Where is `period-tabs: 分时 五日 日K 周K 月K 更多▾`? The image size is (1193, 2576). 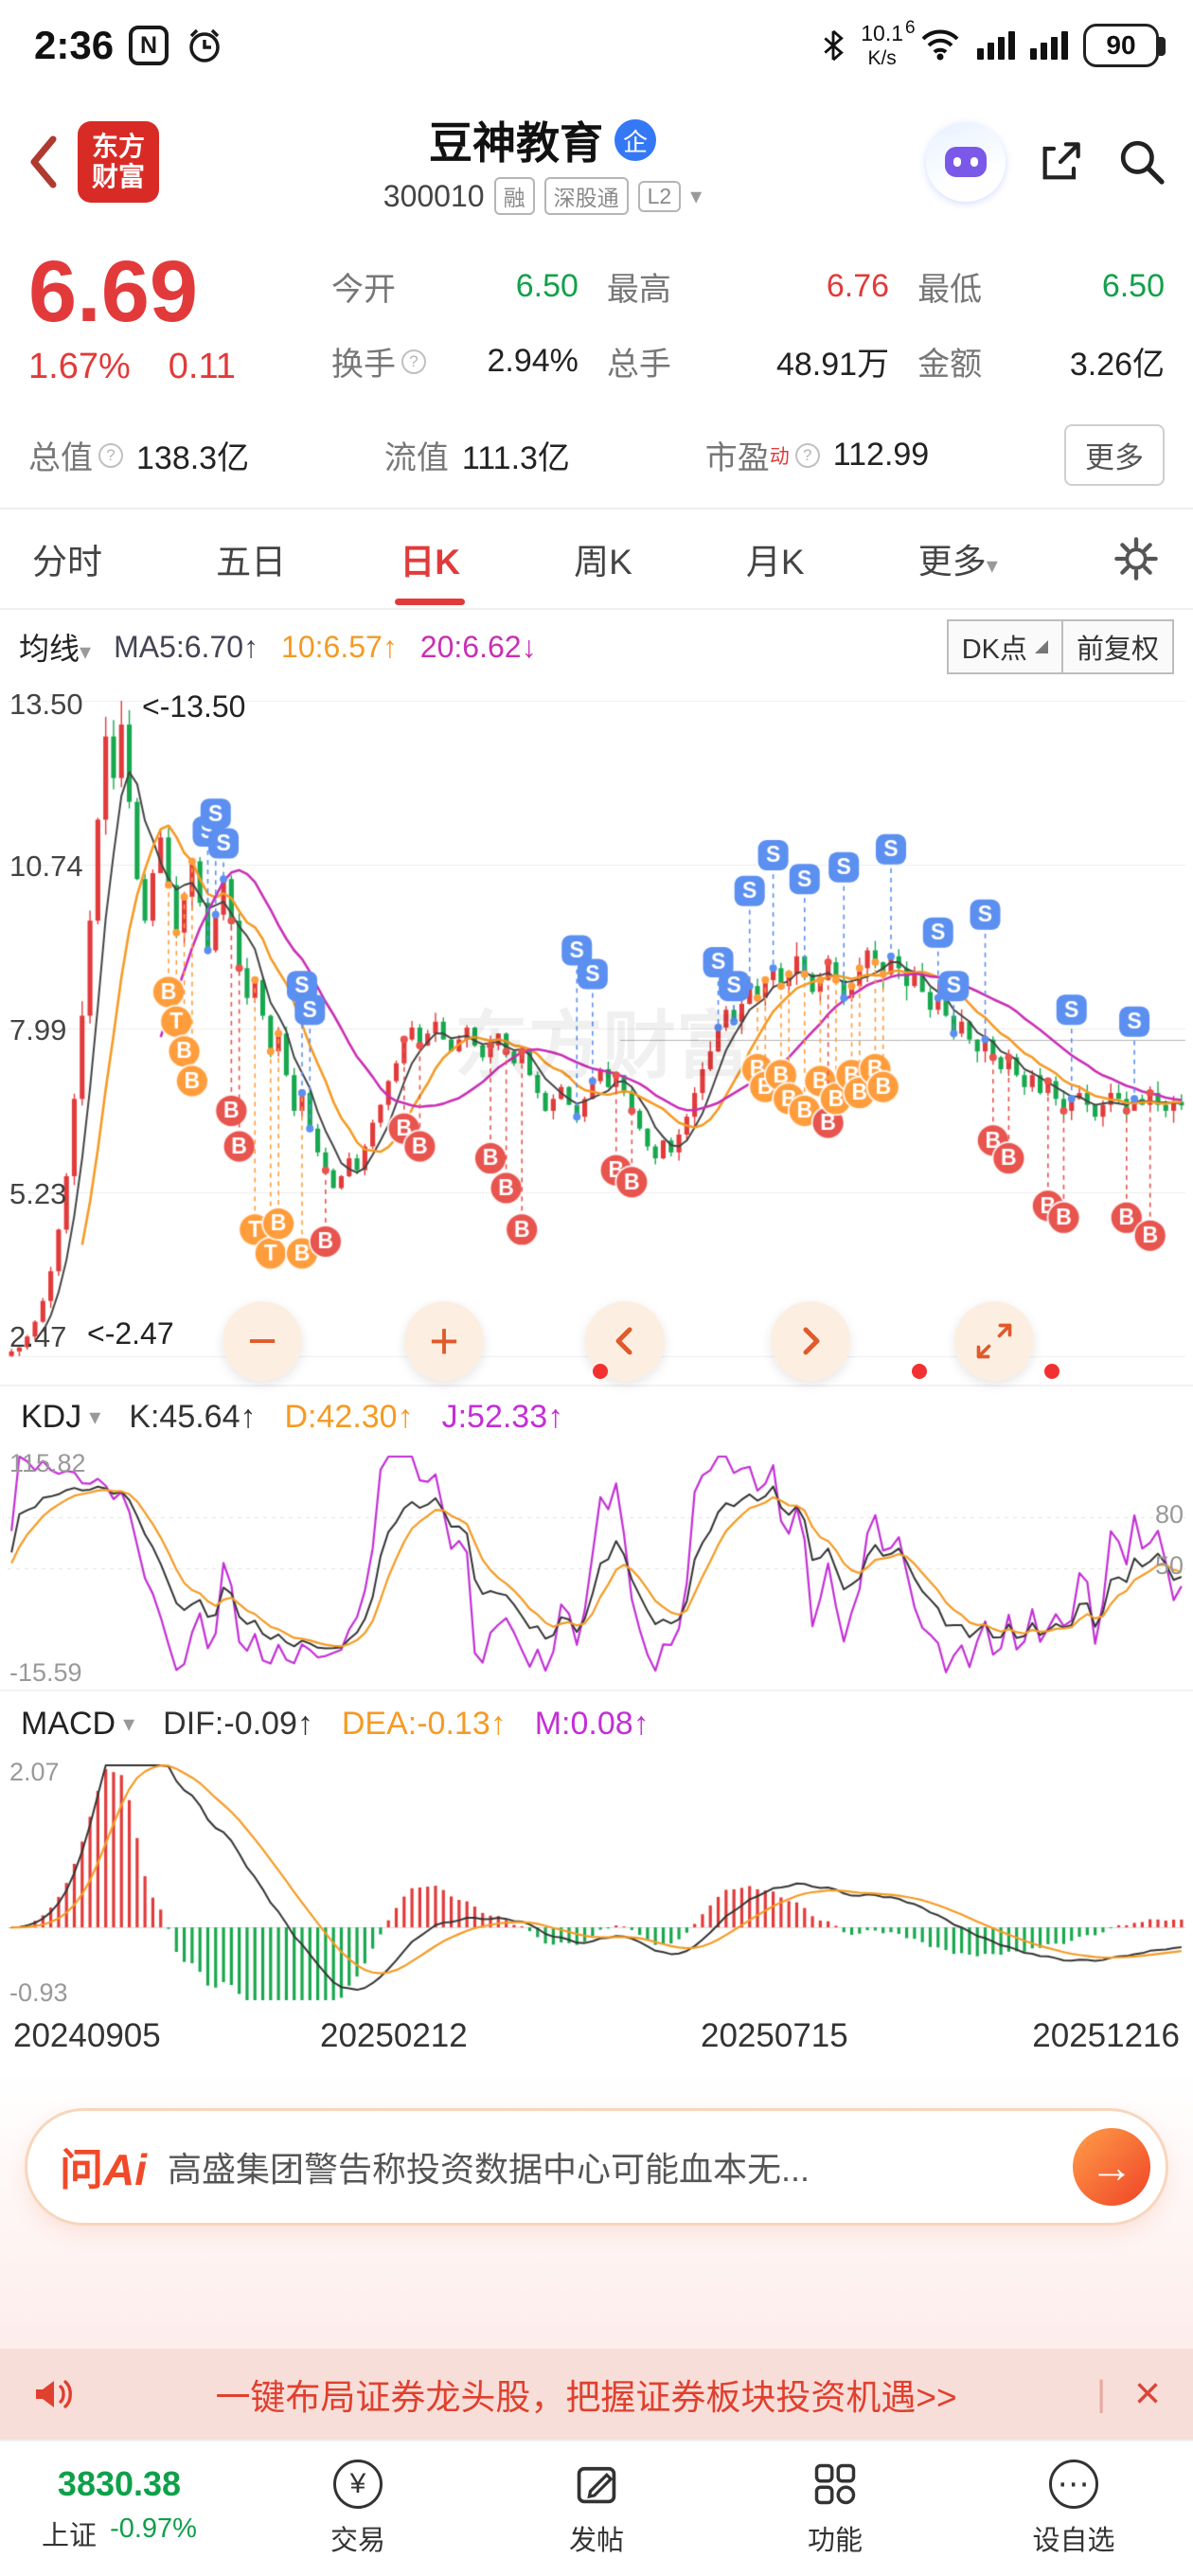
period-tabs: 分时 五日 日K 周K 月K 更多▾ is located at coordinates (596, 559).